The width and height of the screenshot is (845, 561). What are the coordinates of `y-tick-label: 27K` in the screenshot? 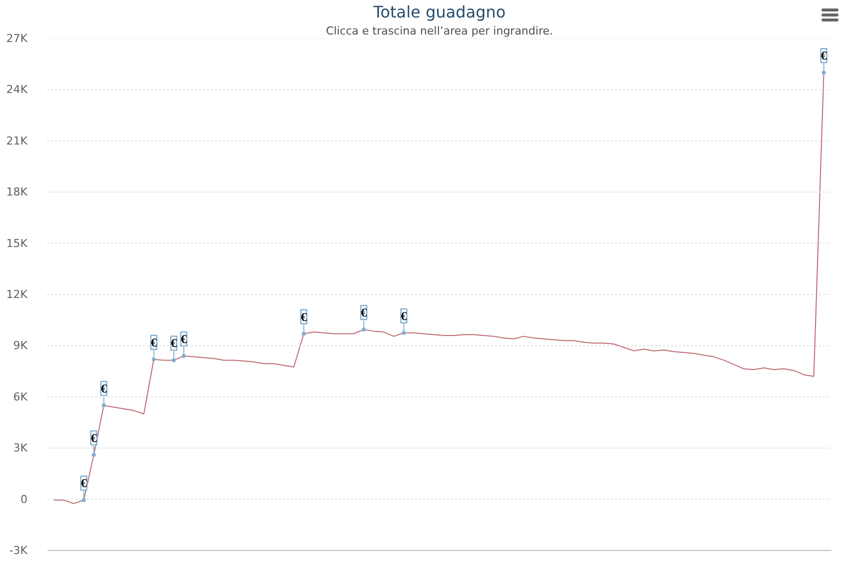 It's located at (17, 38).